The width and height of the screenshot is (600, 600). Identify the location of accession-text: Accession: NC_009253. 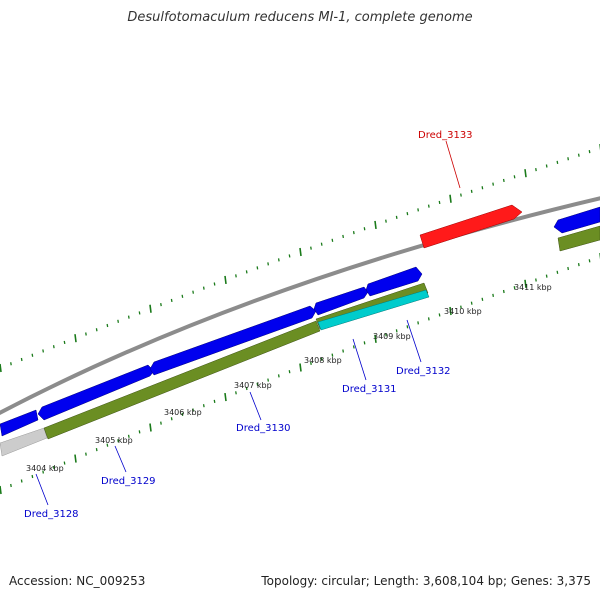
(77, 581).